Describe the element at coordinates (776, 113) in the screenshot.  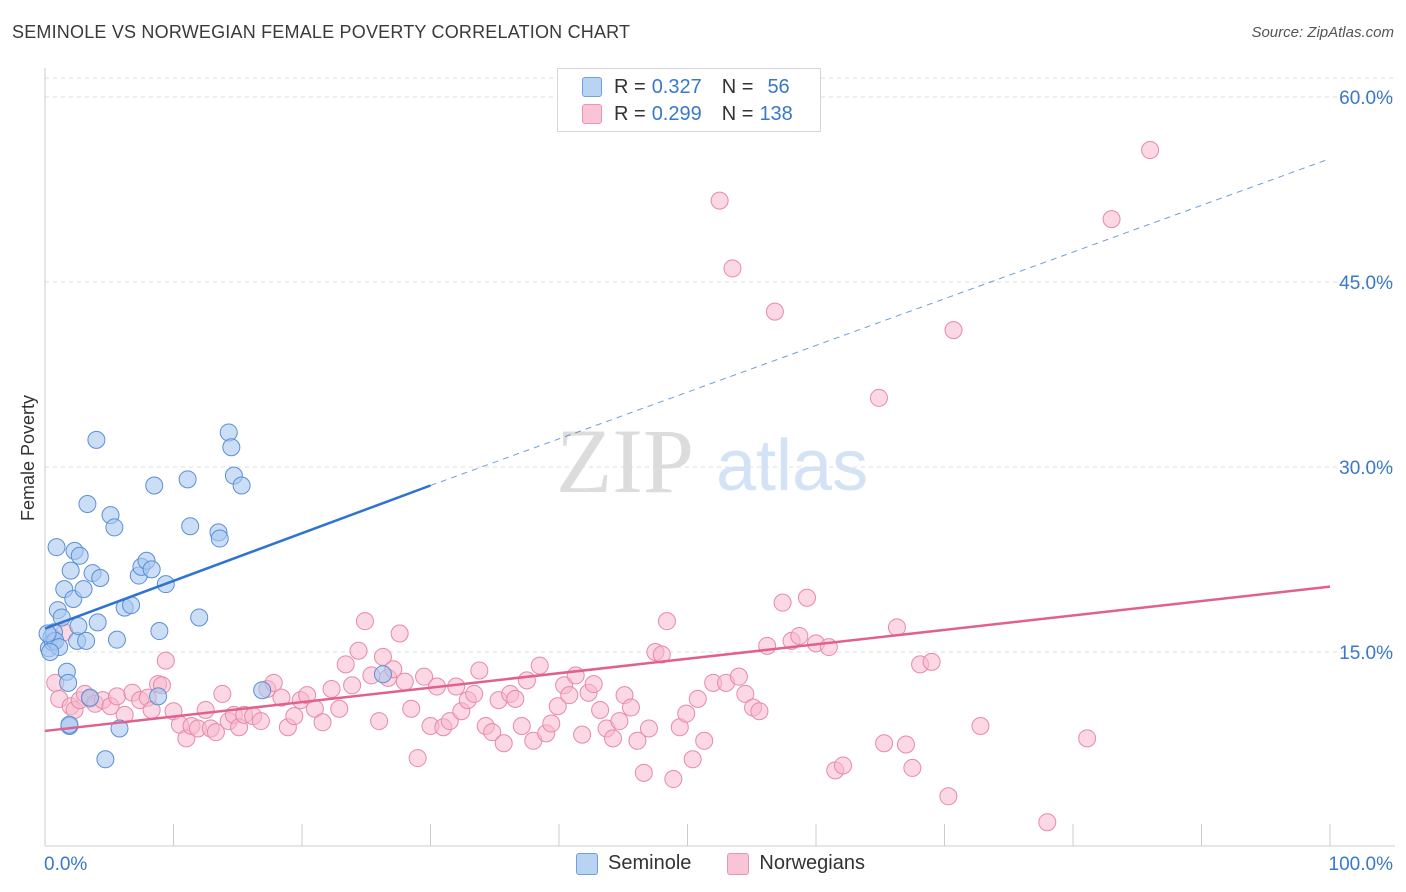
I see `n-value: 138` at that location.